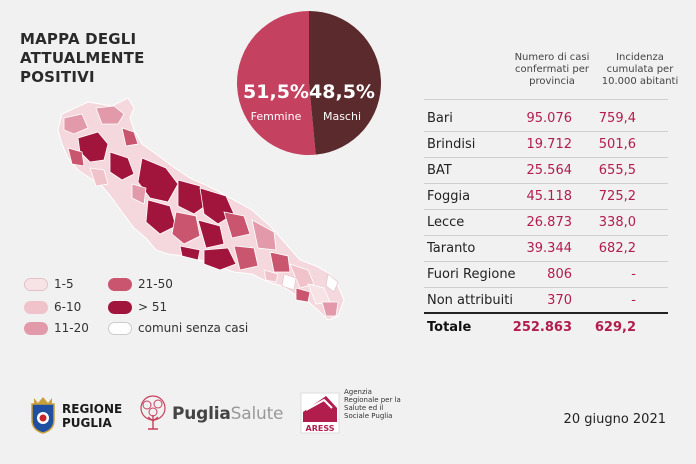  I want to click on total-label: Totale, so click(449, 327).